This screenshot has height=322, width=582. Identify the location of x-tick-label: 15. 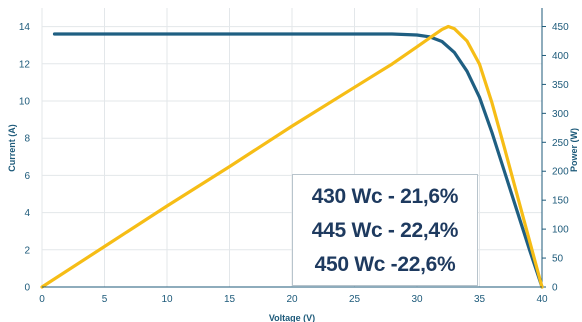
(230, 299).